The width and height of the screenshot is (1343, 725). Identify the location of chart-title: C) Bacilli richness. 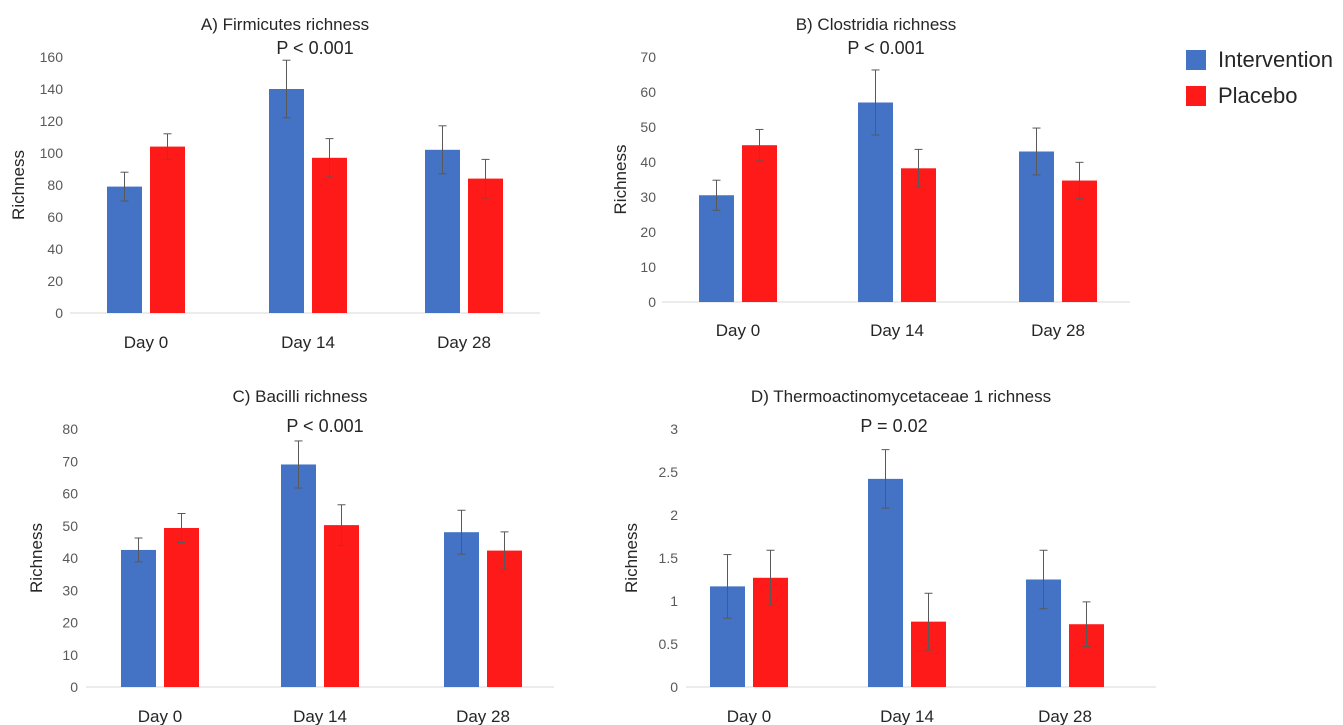
(299, 396).